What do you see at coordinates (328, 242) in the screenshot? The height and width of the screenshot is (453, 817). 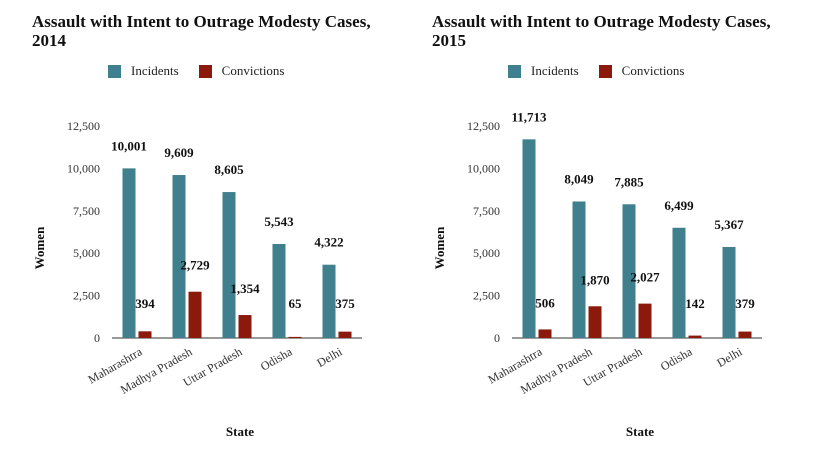 I see `data-label-incidents: 4,322` at bounding box center [328, 242].